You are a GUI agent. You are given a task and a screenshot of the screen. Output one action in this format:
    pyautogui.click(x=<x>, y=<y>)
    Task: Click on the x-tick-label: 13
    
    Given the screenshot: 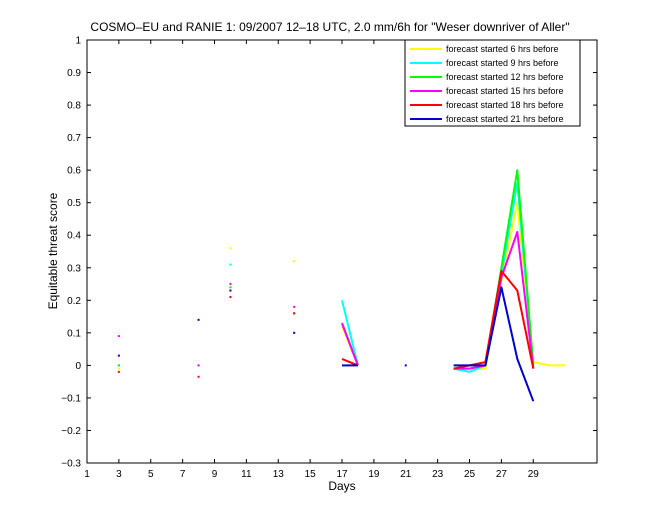 What is the action you would take?
    pyautogui.click(x=279, y=474)
    